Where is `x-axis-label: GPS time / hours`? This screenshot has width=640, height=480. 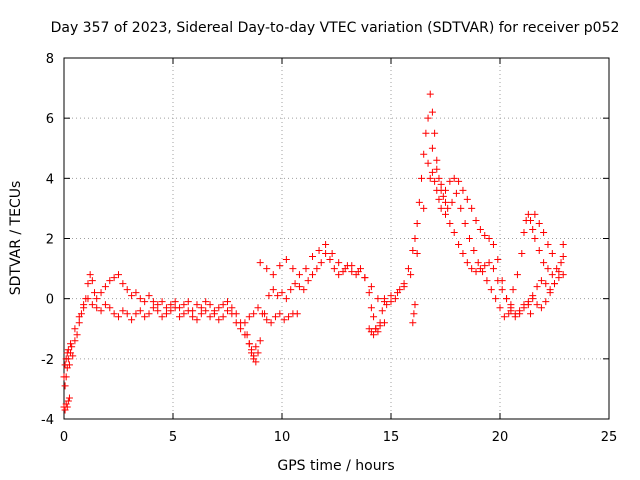
x-axis-label: GPS time / hours is located at coordinates (335, 466).